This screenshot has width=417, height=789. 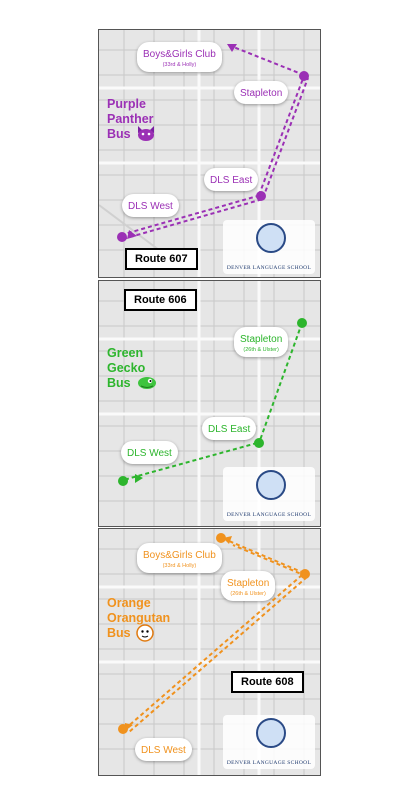 I want to click on cat-face-icon, so click(x=146, y=133).